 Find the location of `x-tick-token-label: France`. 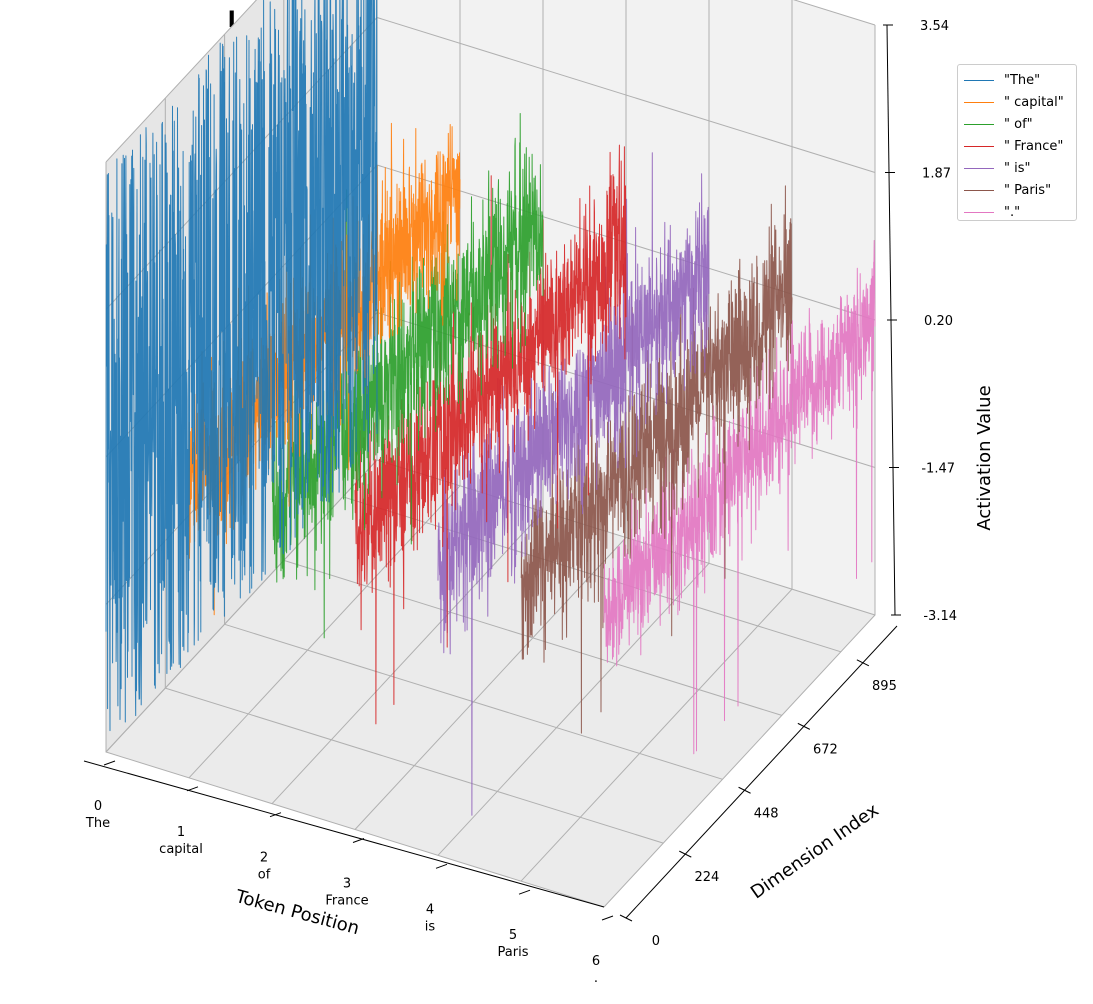

x-tick-token-label: France is located at coordinates (346, 901).